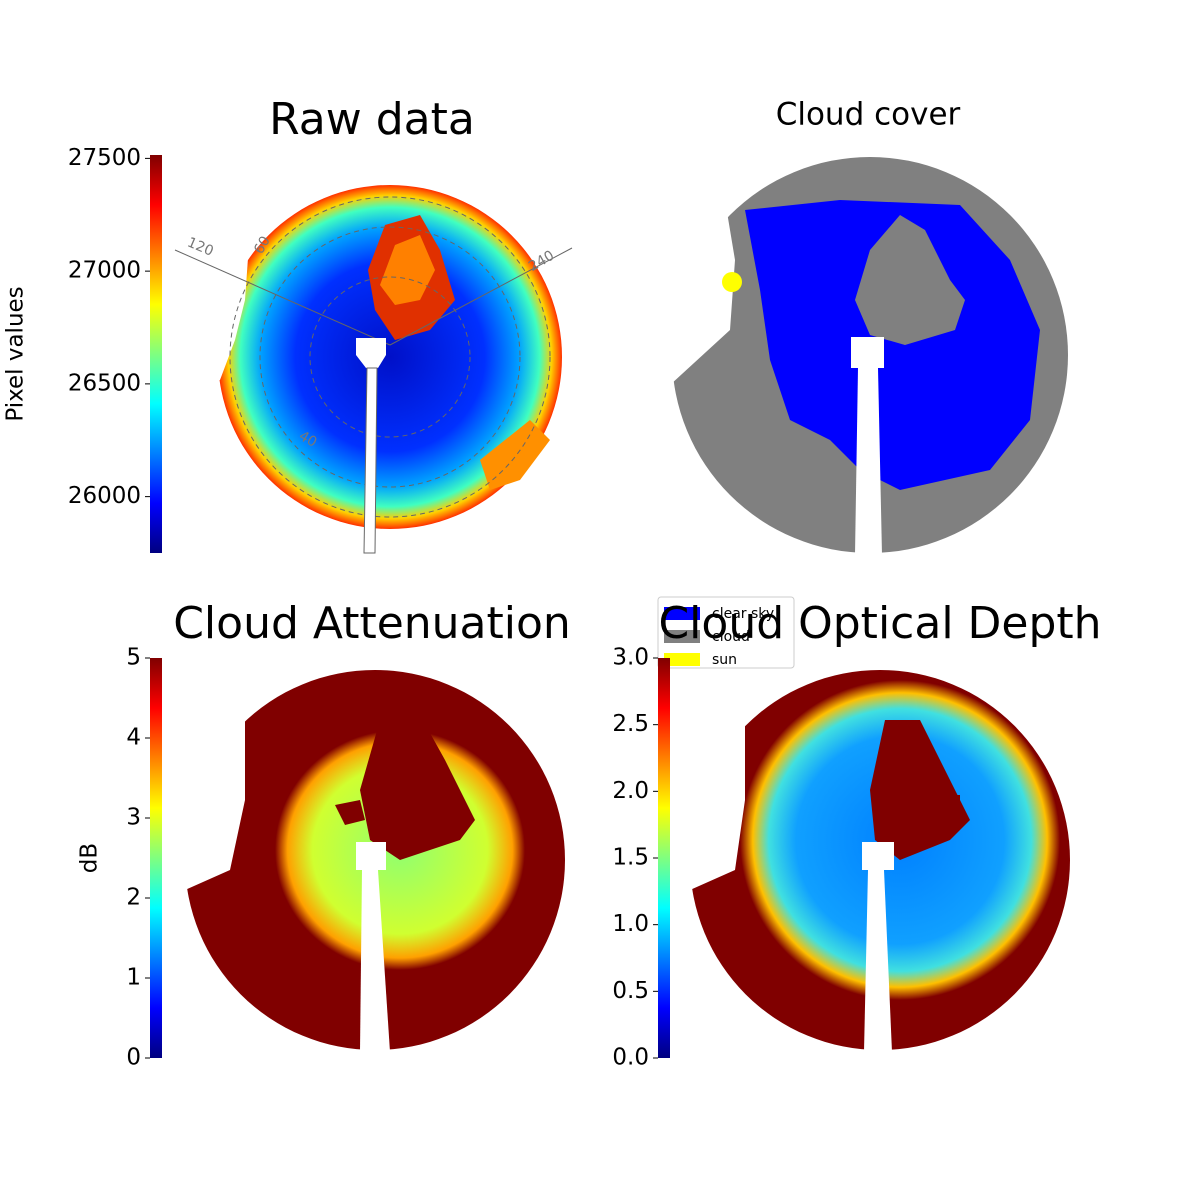 The image size is (1200, 1200). What do you see at coordinates (133, 978) in the screenshot?
I see `colorbar-tick-label: 1` at bounding box center [133, 978].